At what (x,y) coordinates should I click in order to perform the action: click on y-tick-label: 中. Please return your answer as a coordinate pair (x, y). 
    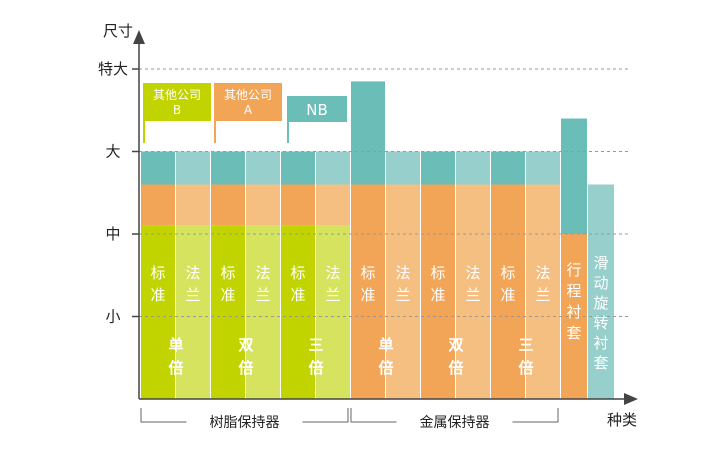
    Looking at the image, I should click on (112, 234).